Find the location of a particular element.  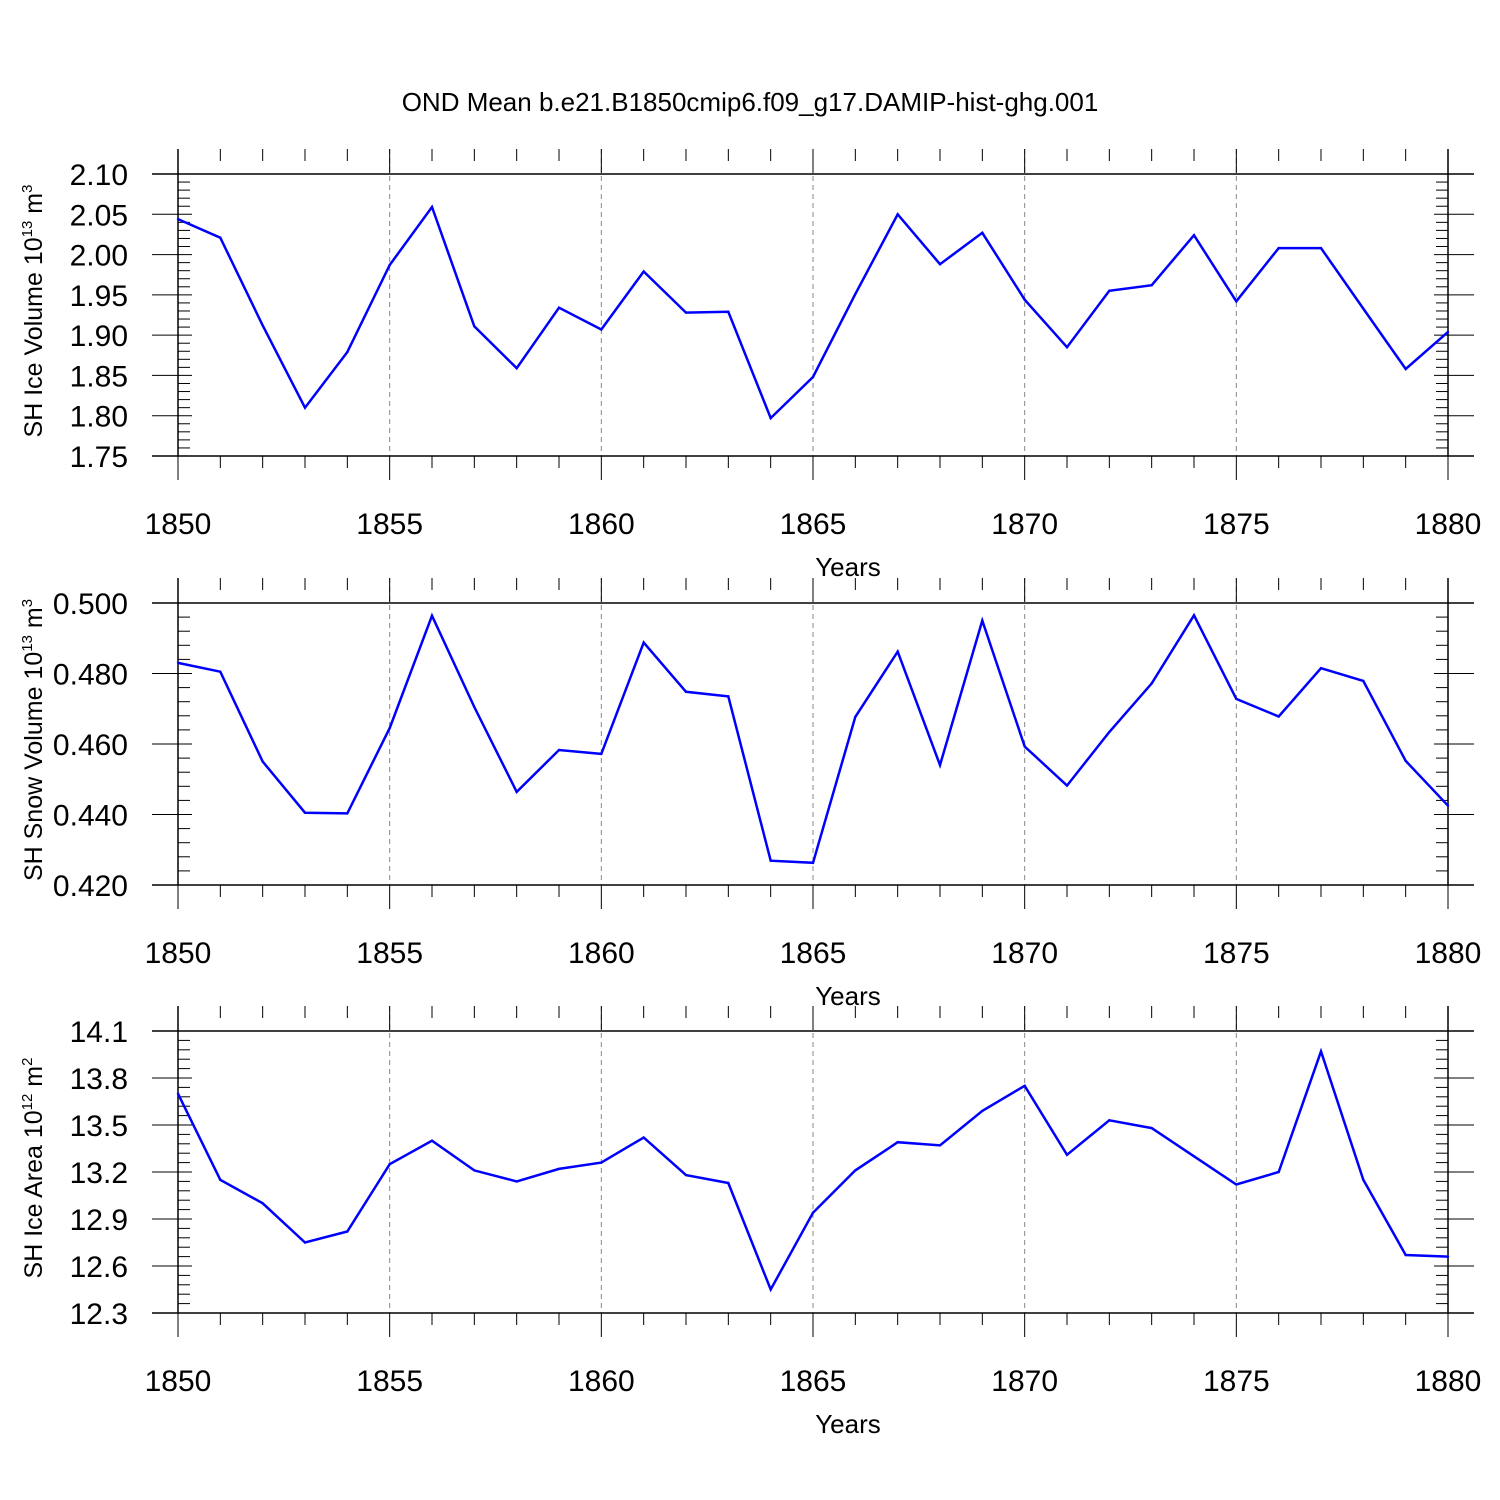

y-tick-label: 1.95 is located at coordinates (99, 296).